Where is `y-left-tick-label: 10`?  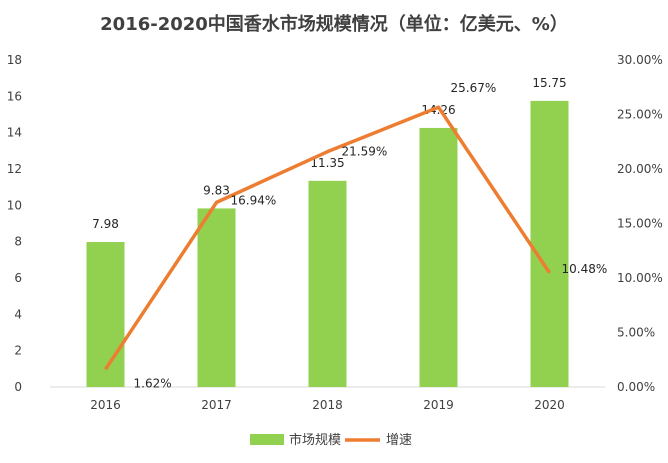 y-left-tick-label: 10 is located at coordinates (14, 205).